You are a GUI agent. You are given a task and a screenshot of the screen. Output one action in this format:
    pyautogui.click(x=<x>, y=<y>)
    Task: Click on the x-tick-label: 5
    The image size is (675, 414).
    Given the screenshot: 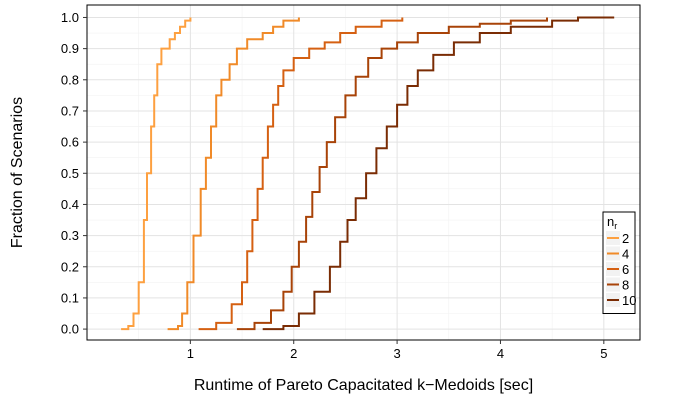 What is the action you would take?
    pyautogui.click(x=603, y=353)
    